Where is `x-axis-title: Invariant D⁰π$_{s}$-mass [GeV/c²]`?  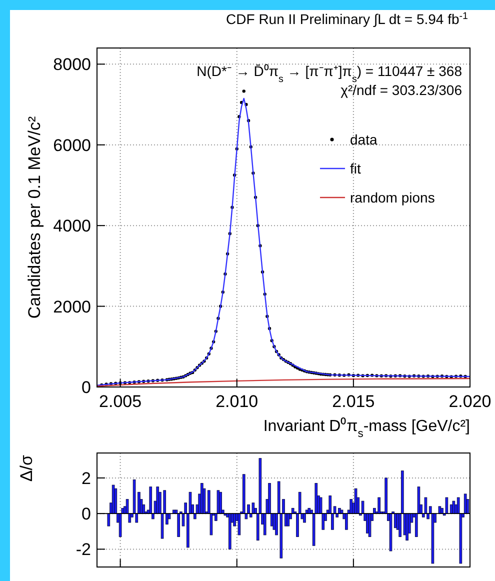 x-axis-title: Invariant D⁰π$_{s}$-mass [GeV/c²] is located at coordinates (366, 428).